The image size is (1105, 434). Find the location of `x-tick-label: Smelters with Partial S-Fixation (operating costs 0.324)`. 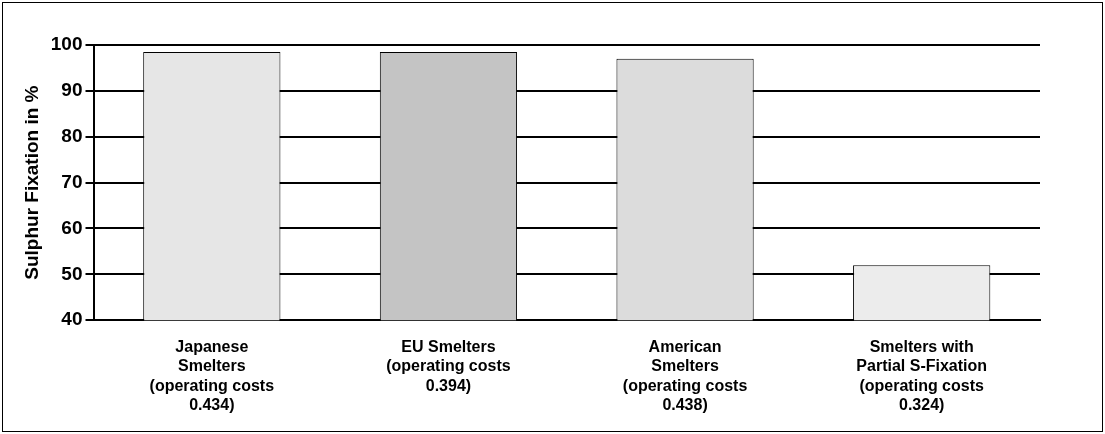

x-tick-label: Smelters with Partial S-Fixation (operating costs 0.324) is located at coordinates (922, 375).